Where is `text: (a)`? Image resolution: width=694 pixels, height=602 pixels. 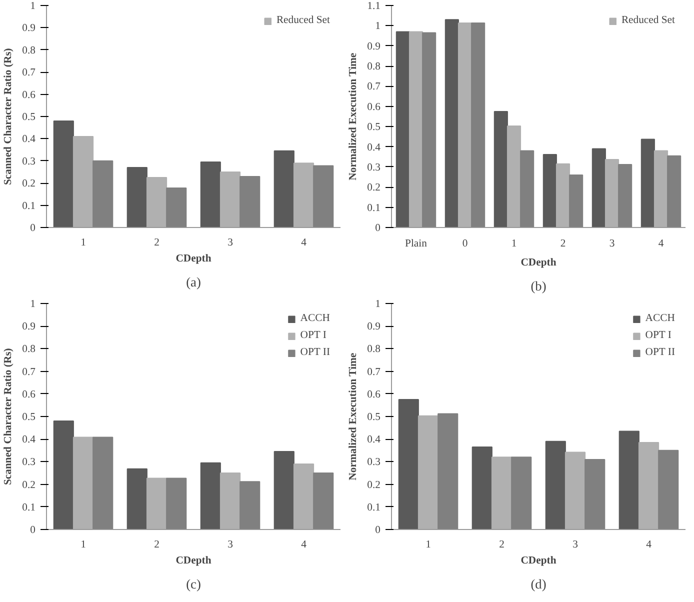 text: (a) is located at coordinates (193, 282).